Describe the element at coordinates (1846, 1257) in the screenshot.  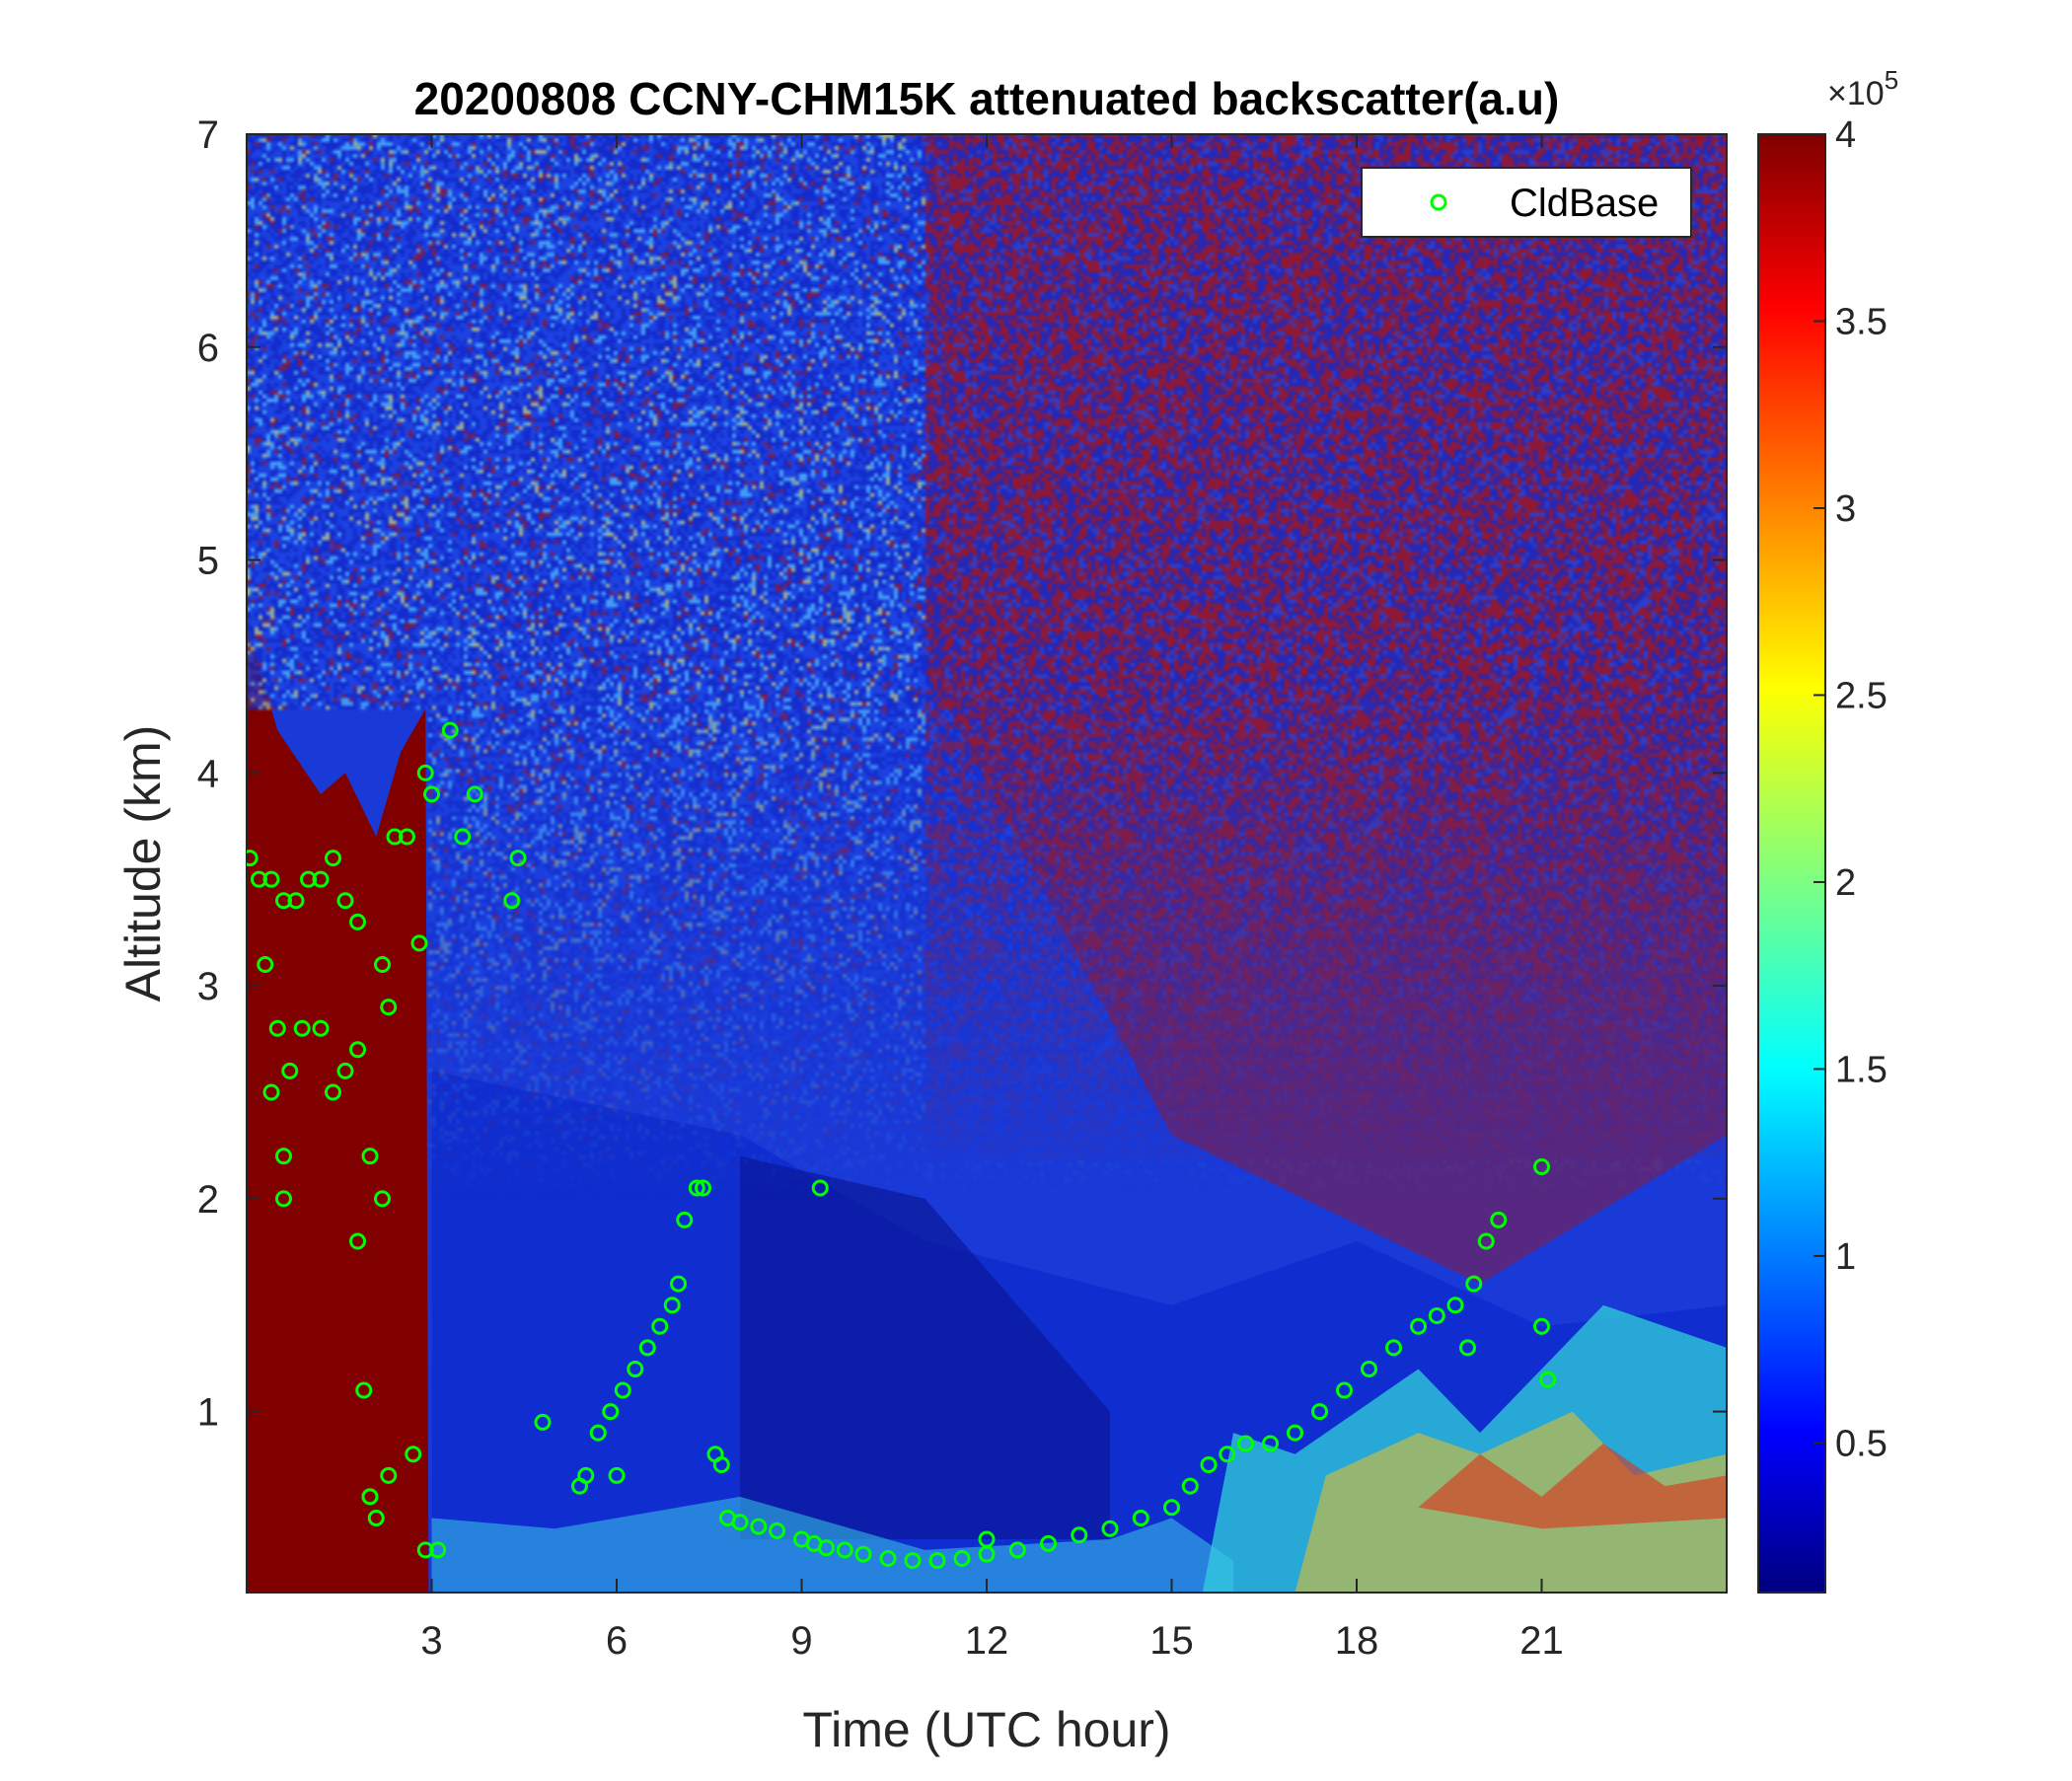
I see `colorbar-tick-label: 1` at that location.